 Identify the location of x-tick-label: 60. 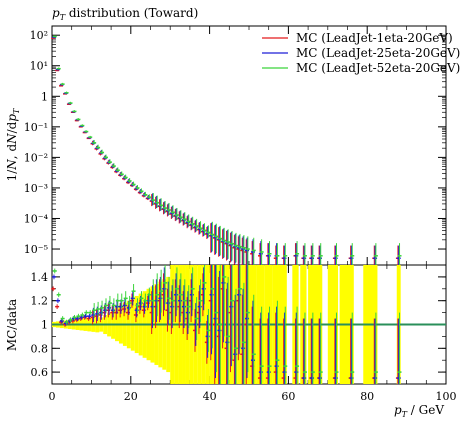
(288, 396).